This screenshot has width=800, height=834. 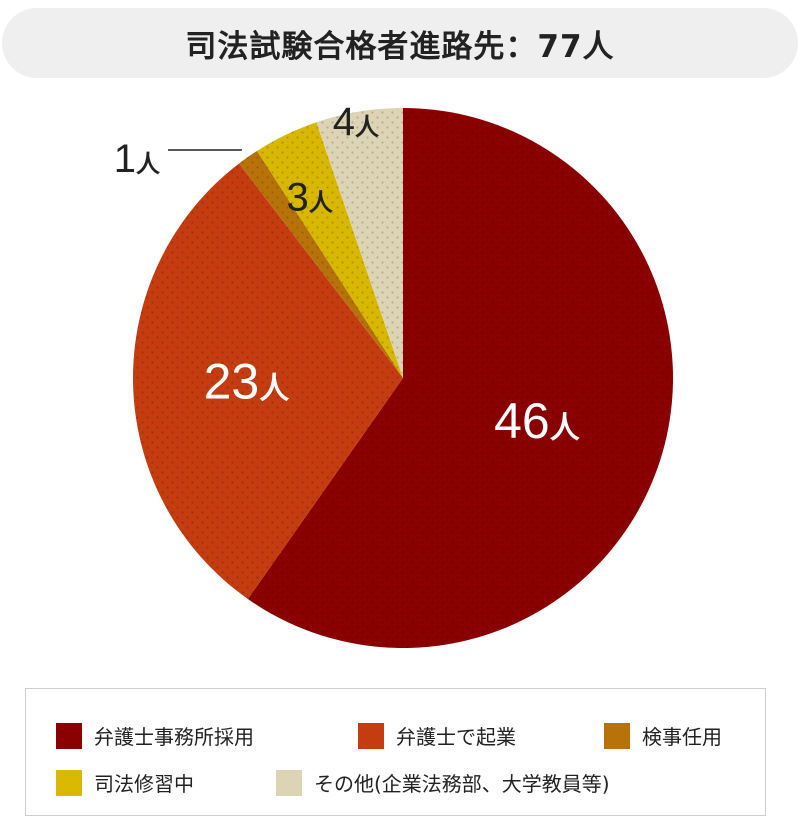 I want to click on data-label: 23人, so click(x=247, y=382).